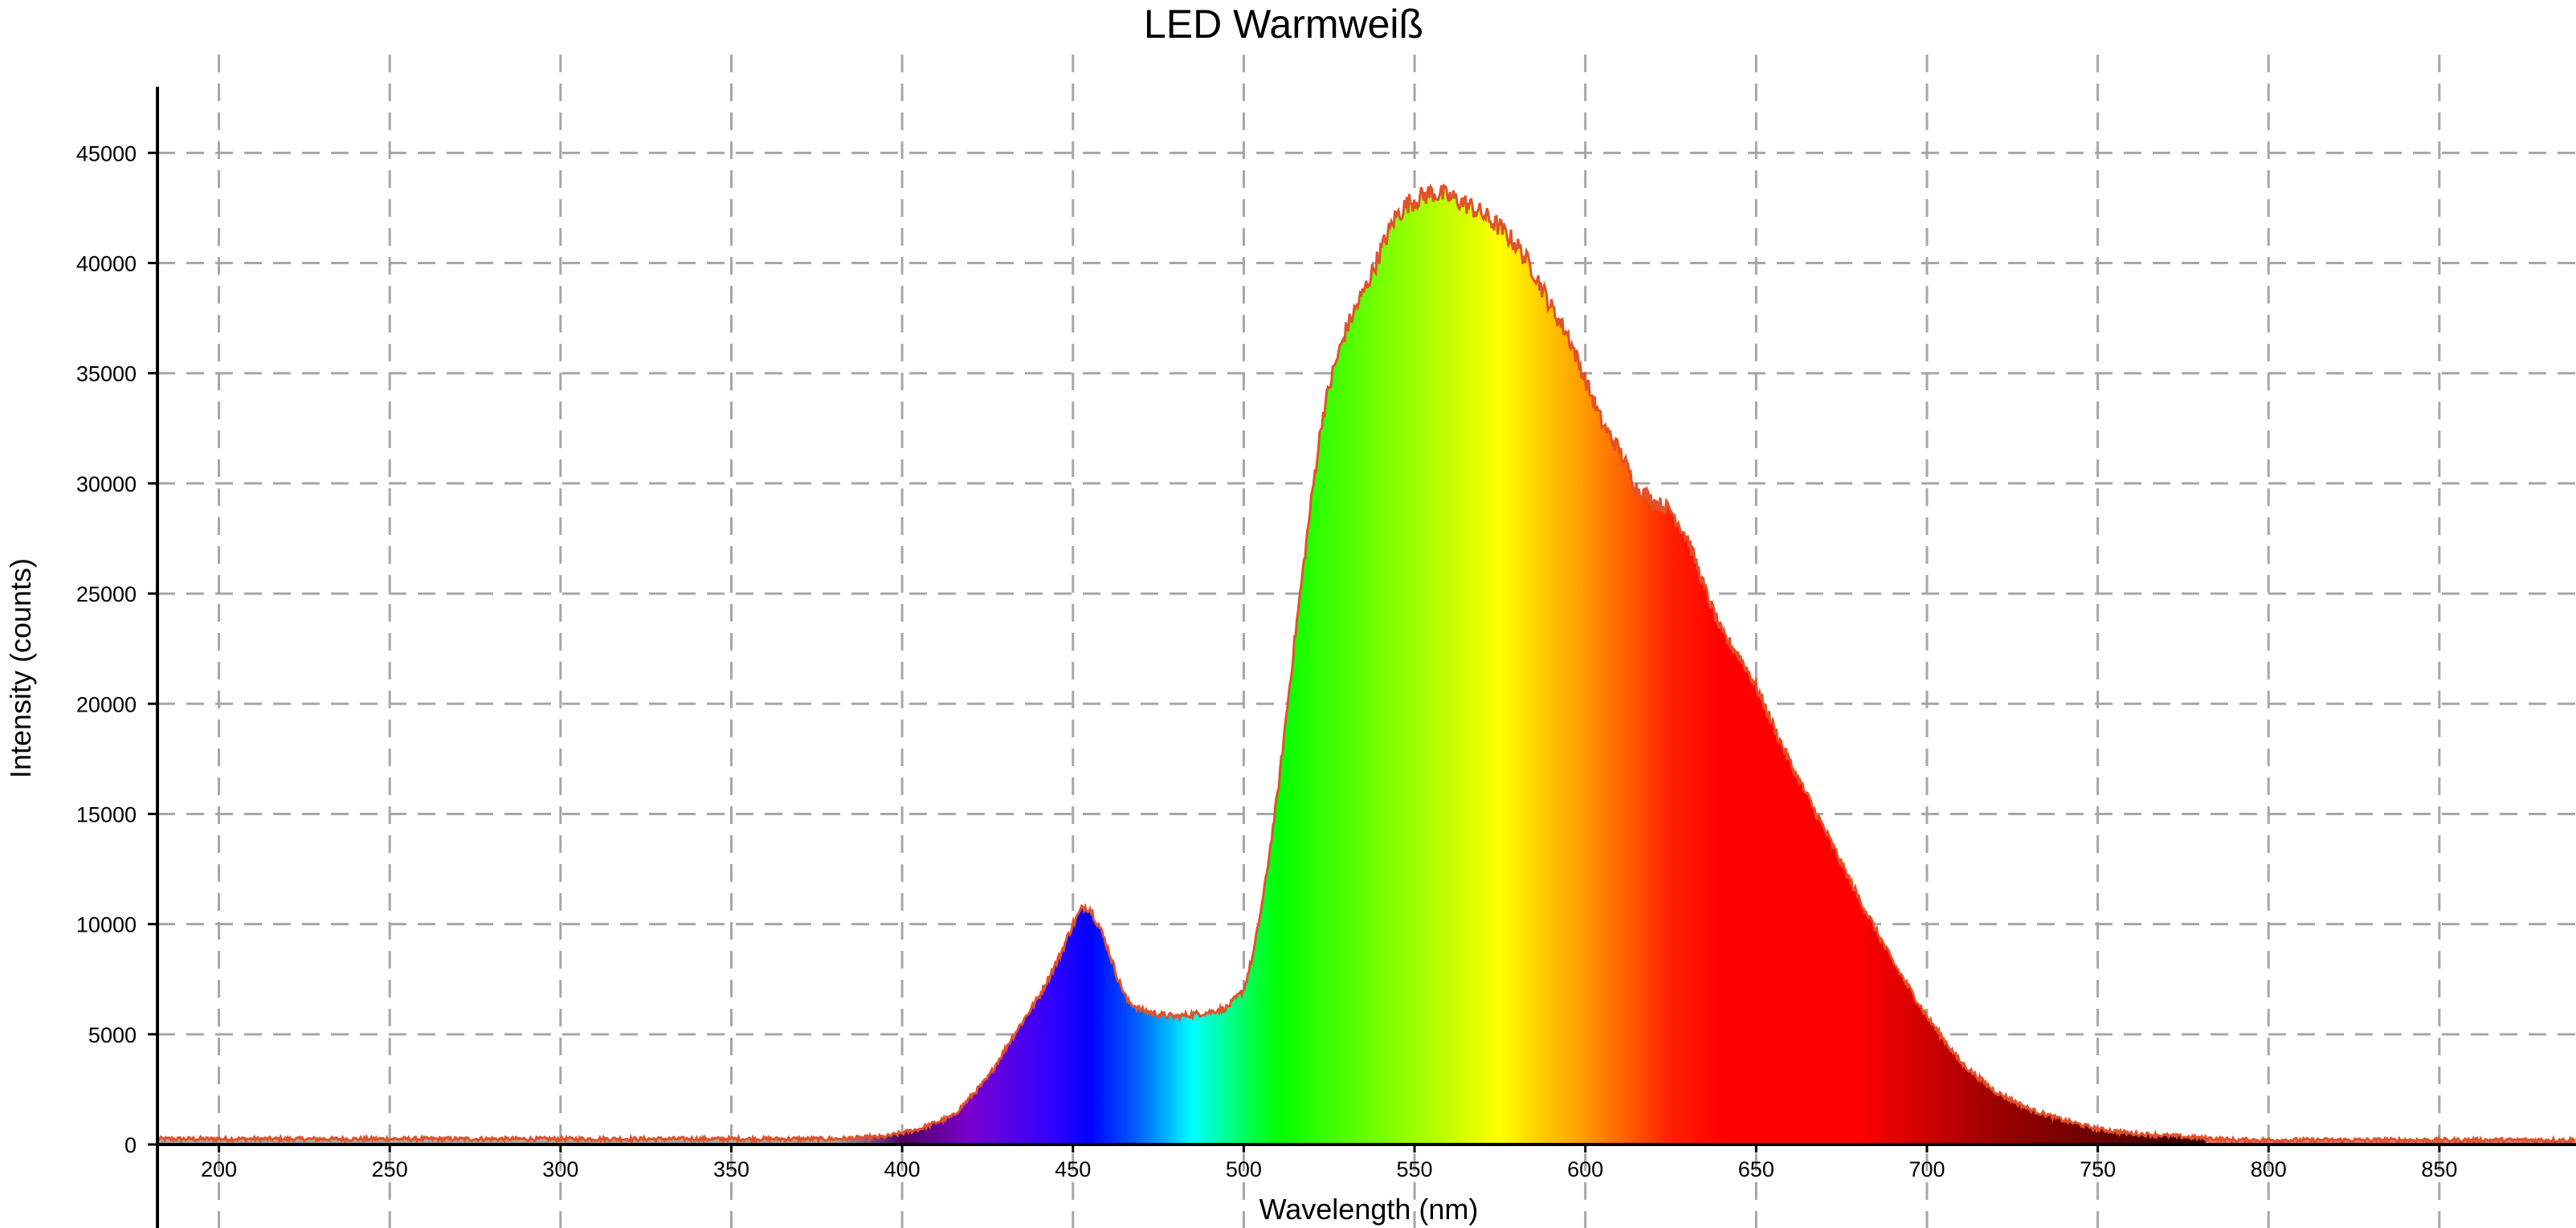 The height and width of the screenshot is (1228, 2576). I want to click on y-tick-label: 15000, so click(106, 814).